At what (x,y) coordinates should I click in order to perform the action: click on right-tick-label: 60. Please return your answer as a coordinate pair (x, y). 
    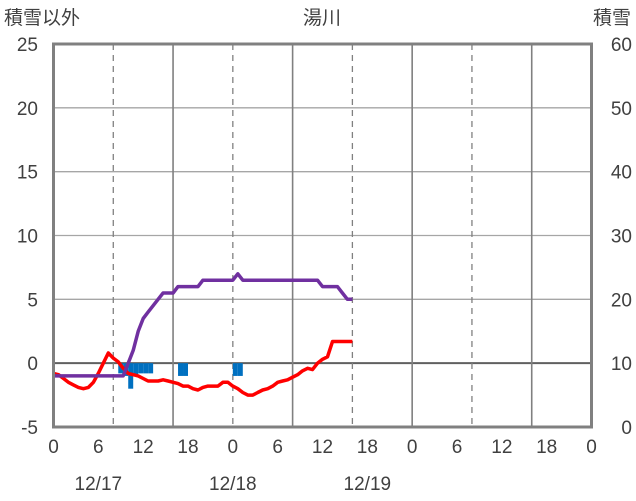
    Looking at the image, I should click on (621, 45).